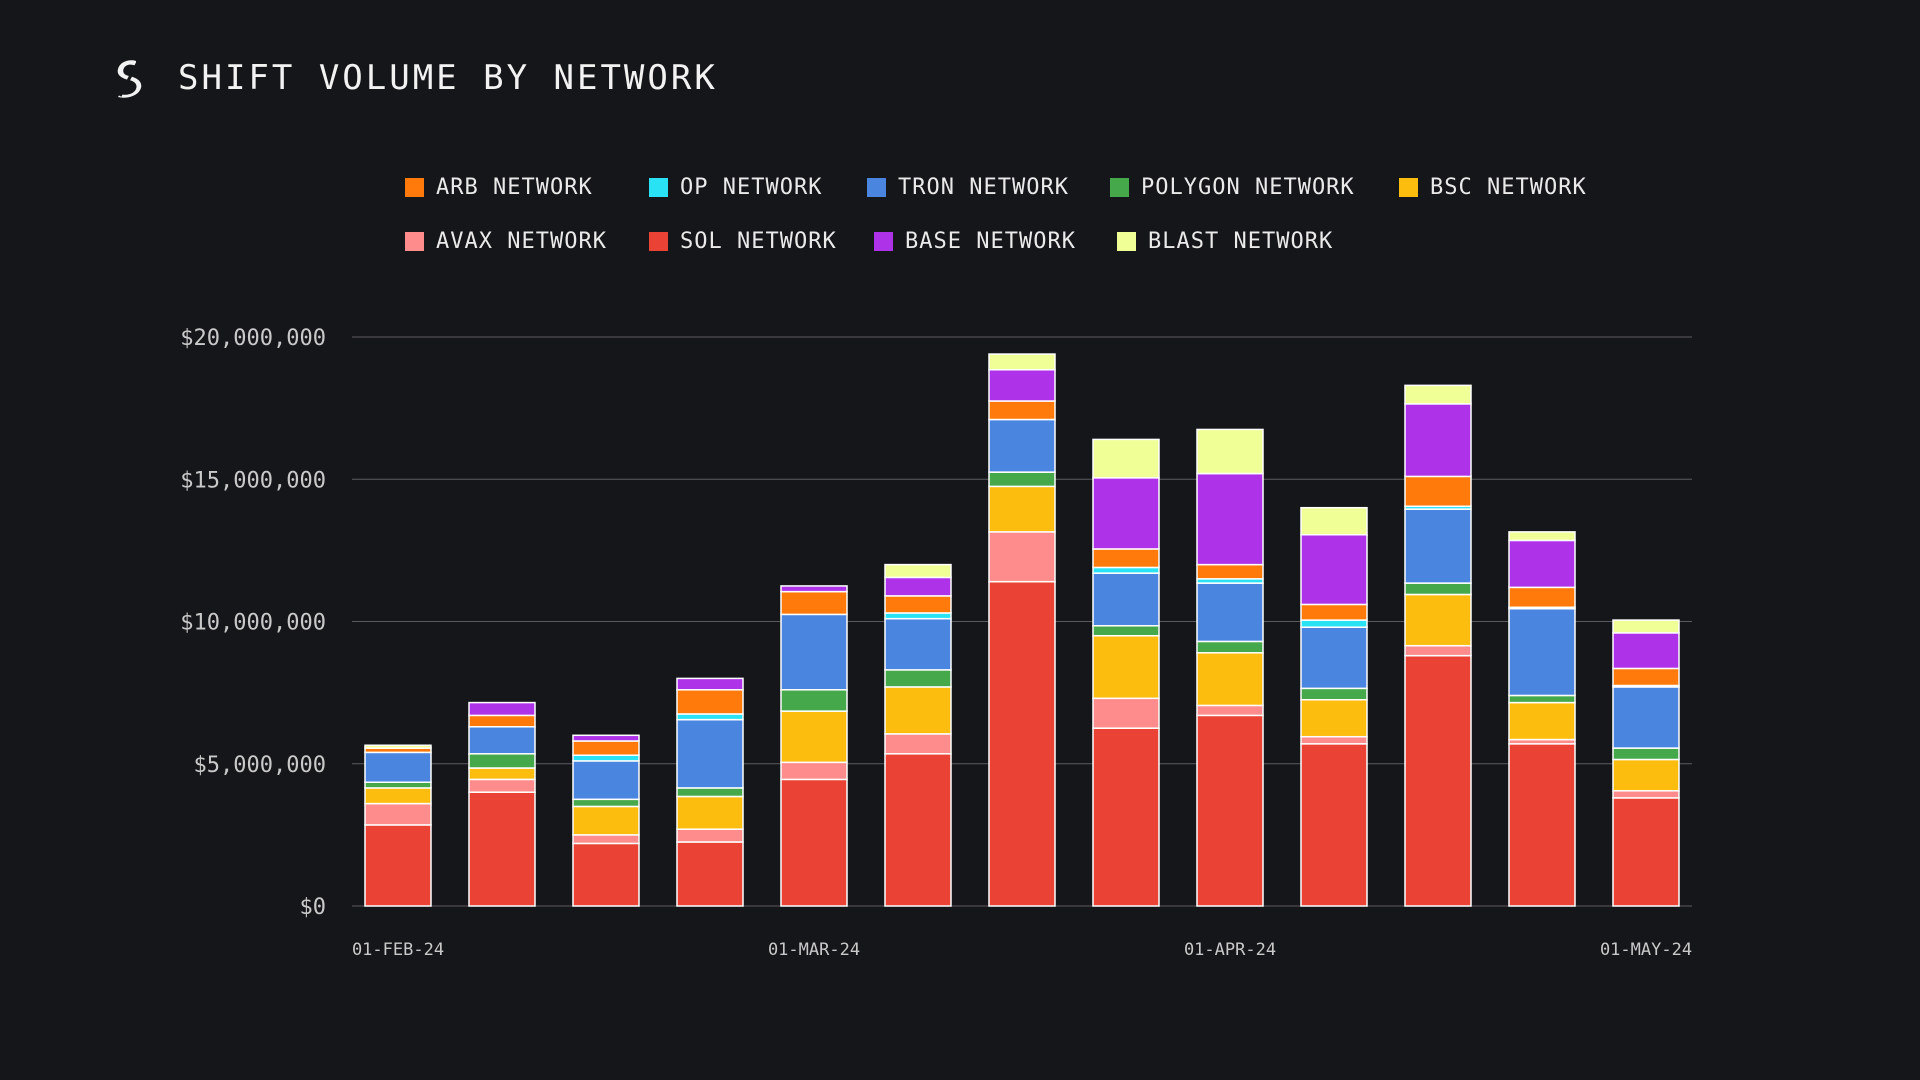 The width and height of the screenshot is (1920, 1080). I want to click on x-tick-label: 01-MAR-24, so click(814, 950).